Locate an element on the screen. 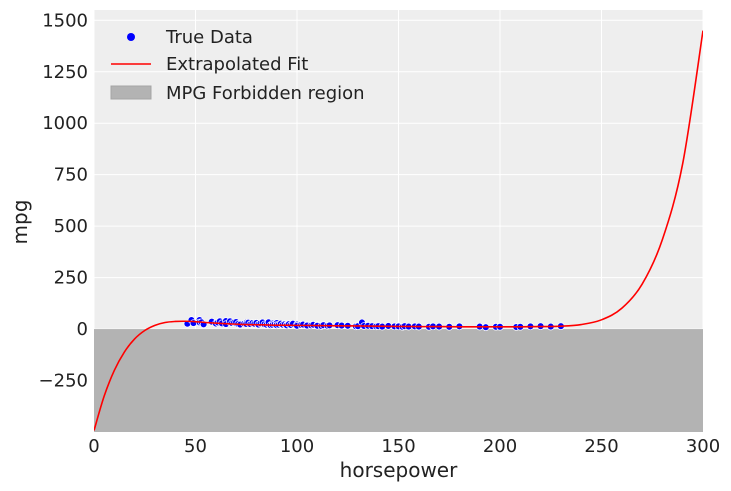 This screenshot has height=491, width=731. x-tick-labels: 0 50 100 150 200 250 300 is located at coordinates (404, 446).